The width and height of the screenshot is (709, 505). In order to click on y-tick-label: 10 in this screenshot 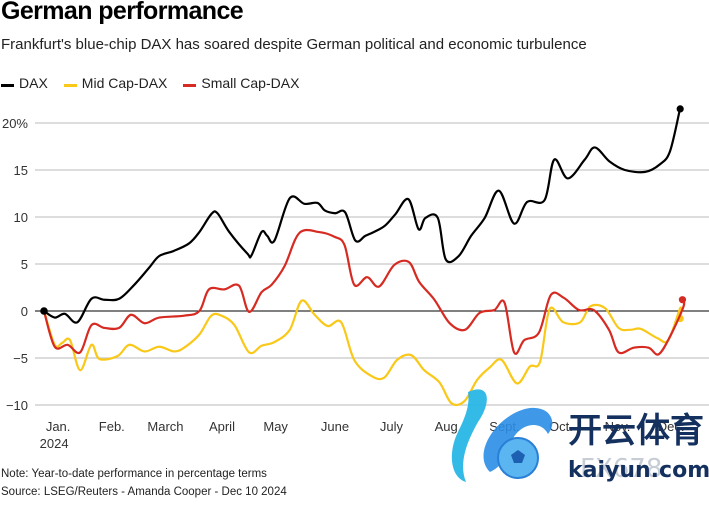, I will do `click(21, 217)`.